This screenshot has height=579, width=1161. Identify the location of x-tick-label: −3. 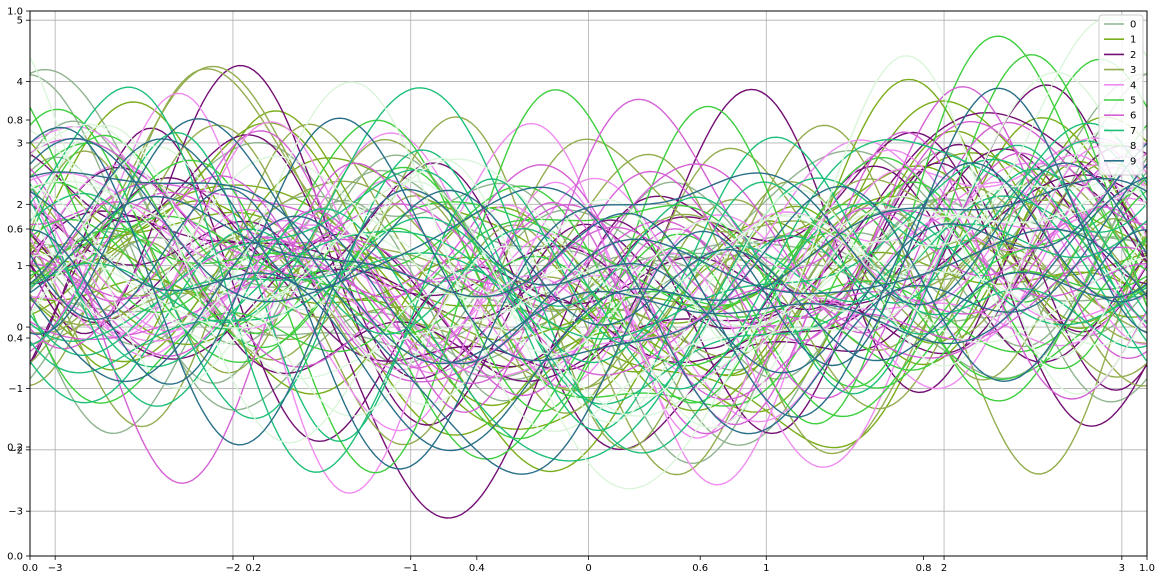
(55, 568).